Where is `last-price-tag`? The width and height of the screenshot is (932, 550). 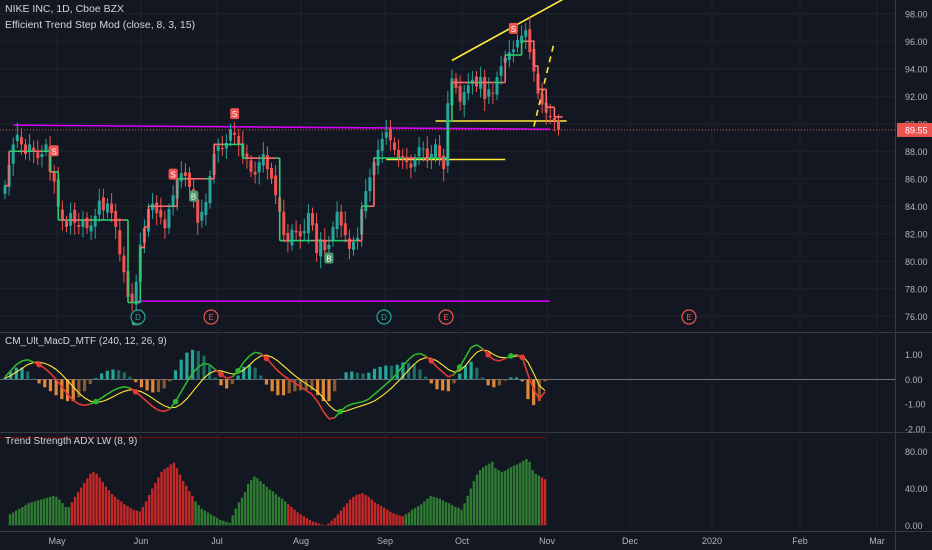
last-price-tag is located at coordinates (914, 129).